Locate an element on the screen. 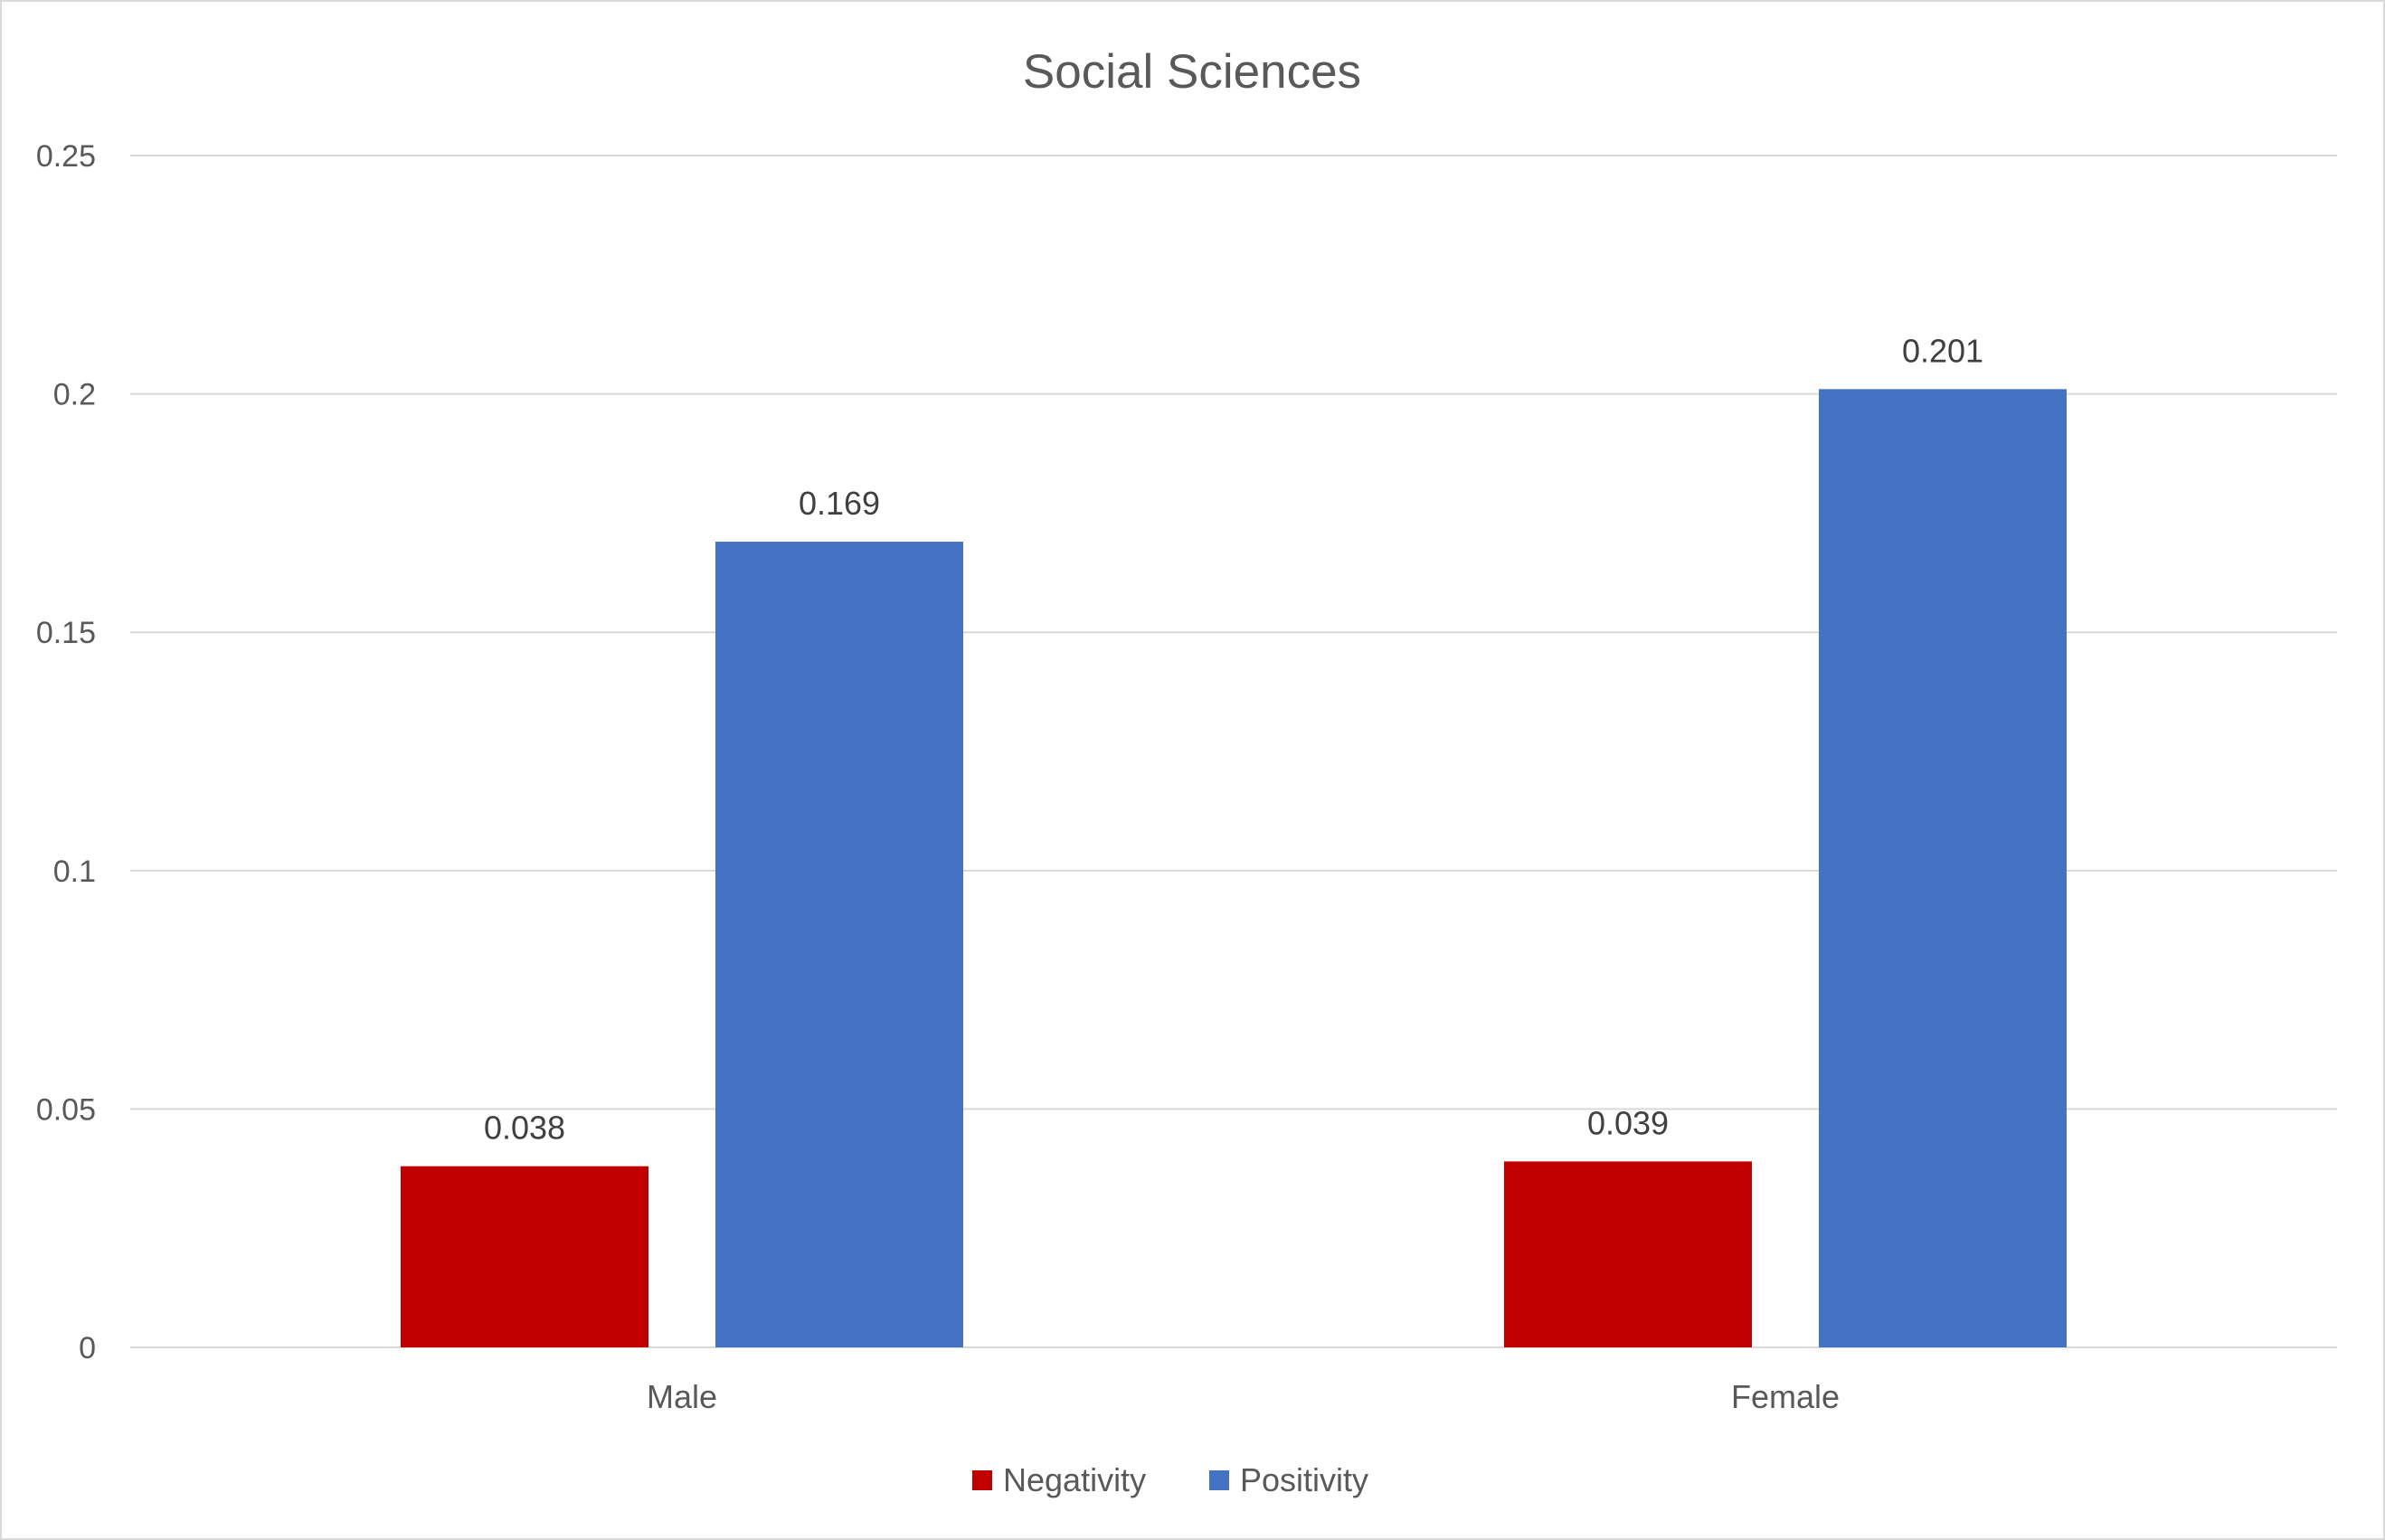 Image resolution: width=2385 pixels, height=1540 pixels. x-category-label: Female is located at coordinates (1785, 1396).